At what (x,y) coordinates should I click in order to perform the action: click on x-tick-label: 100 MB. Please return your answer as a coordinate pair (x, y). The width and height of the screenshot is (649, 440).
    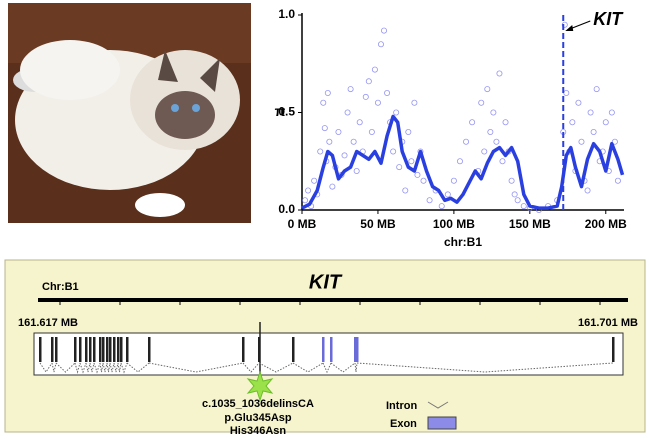
    Looking at the image, I should click on (454, 224).